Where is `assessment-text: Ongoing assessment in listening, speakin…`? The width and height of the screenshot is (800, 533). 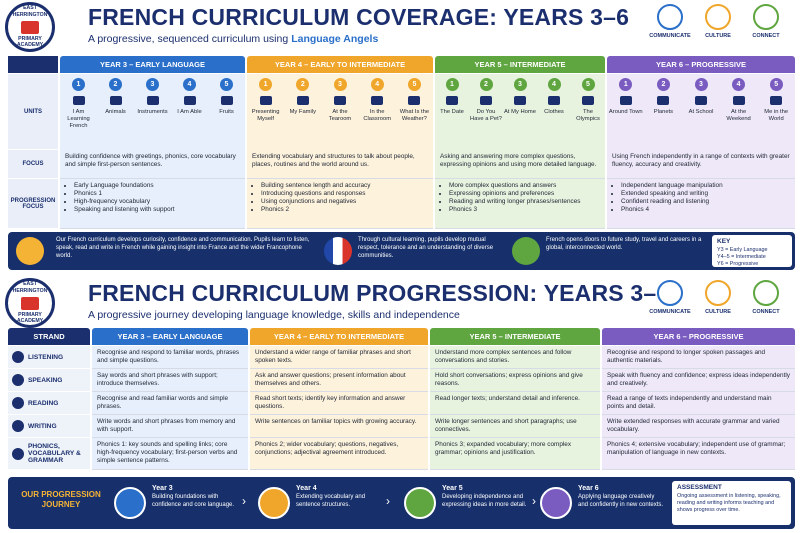 assessment-text: Ongoing assessment in listening, speakin… is located at coordinates (729, 503).